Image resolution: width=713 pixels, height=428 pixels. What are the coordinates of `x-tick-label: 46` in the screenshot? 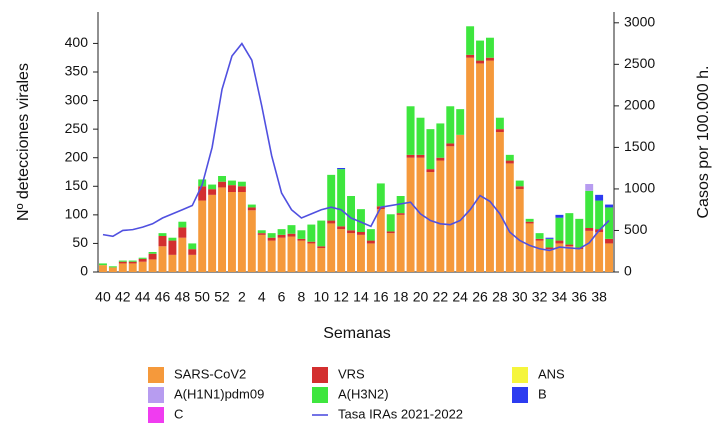 It's located at (163, 297).